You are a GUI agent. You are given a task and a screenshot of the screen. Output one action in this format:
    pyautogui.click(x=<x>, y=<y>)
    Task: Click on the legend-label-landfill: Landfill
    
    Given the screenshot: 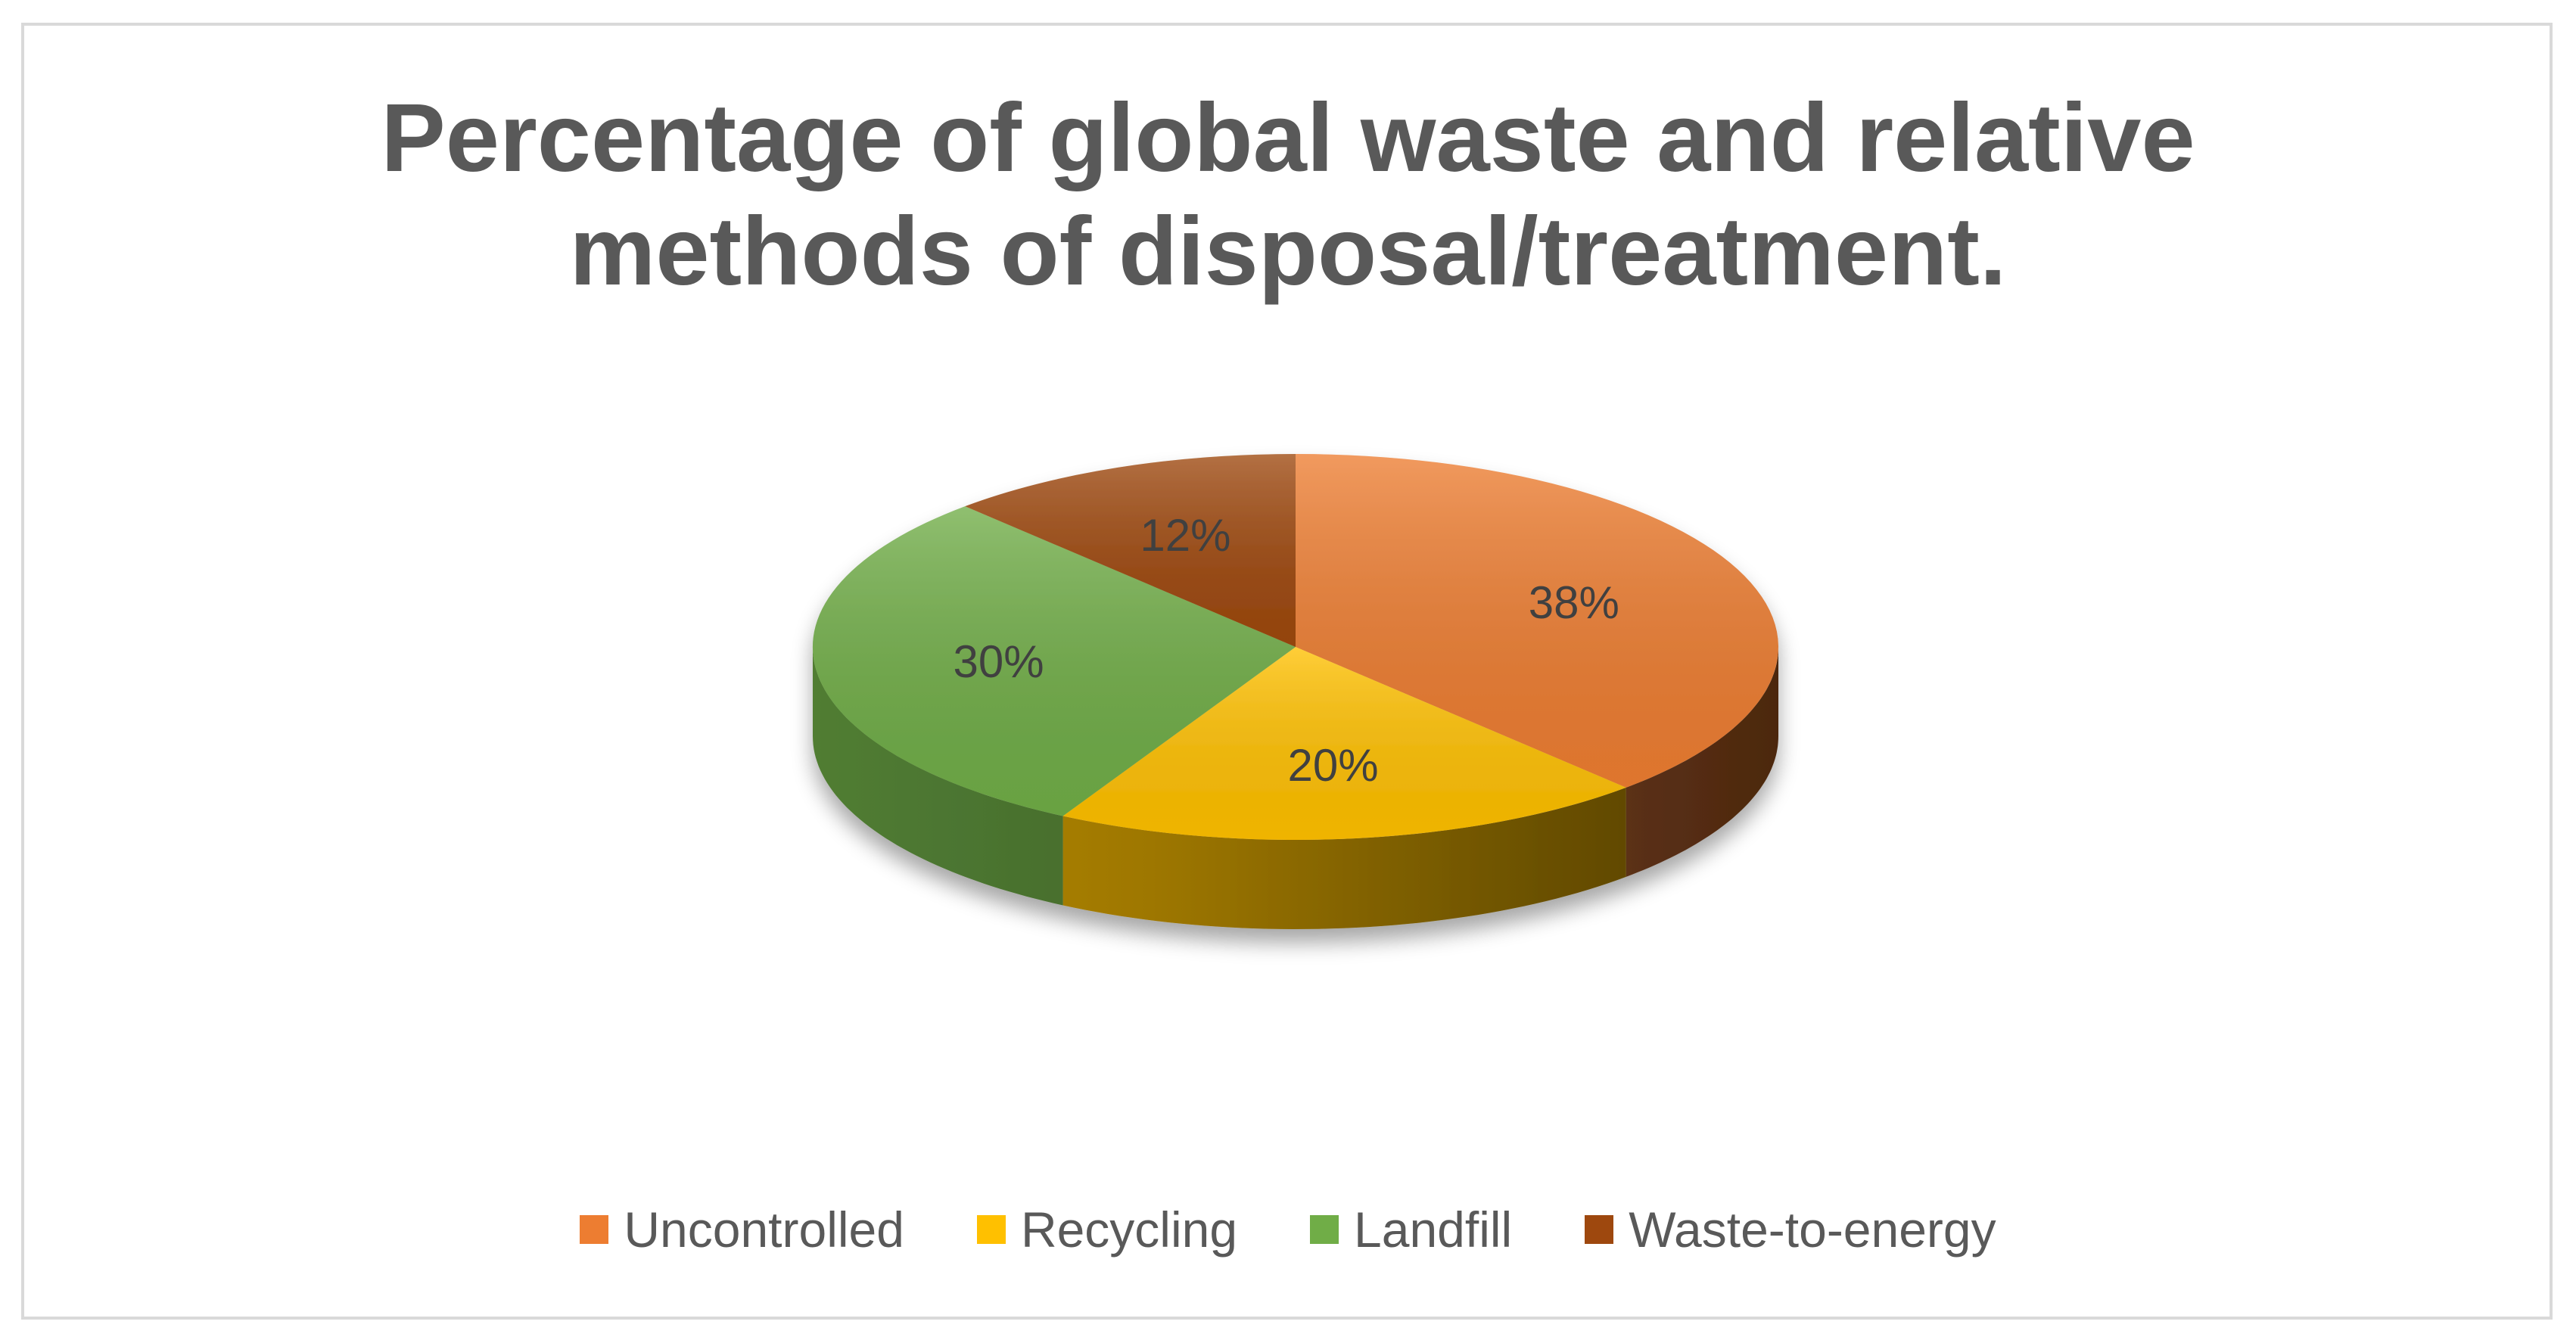 What is the action you would take?
    pyautogui.click(x=1433, y=1230)
    